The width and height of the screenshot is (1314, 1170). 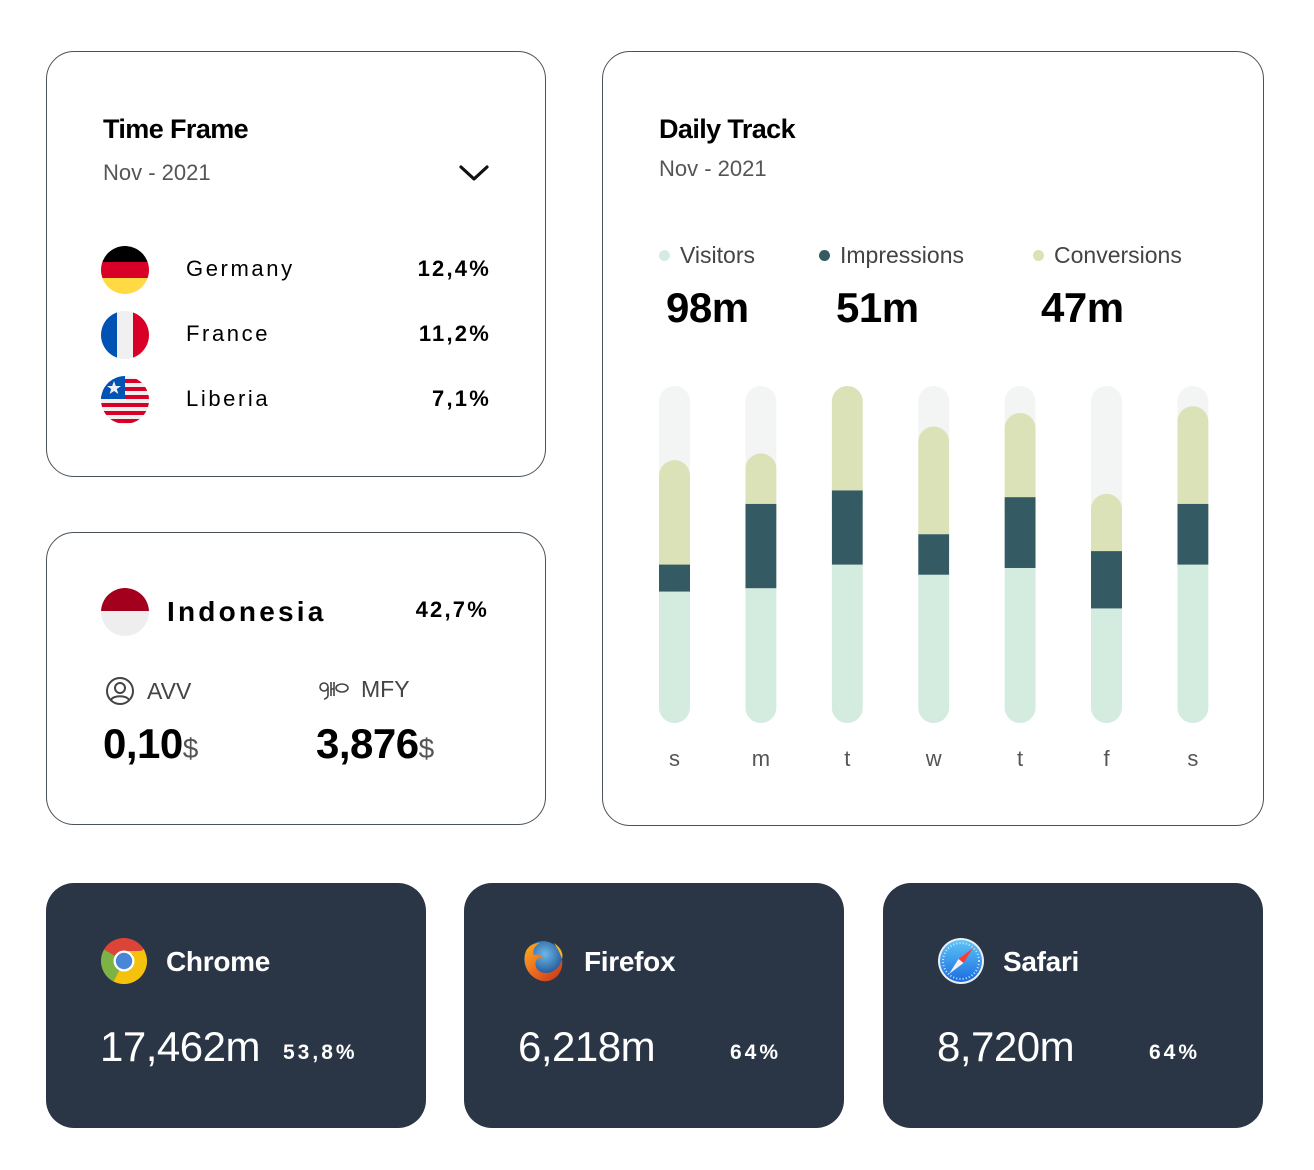 I want to click on browser-name: Firefox, so click(x=630, y=961).